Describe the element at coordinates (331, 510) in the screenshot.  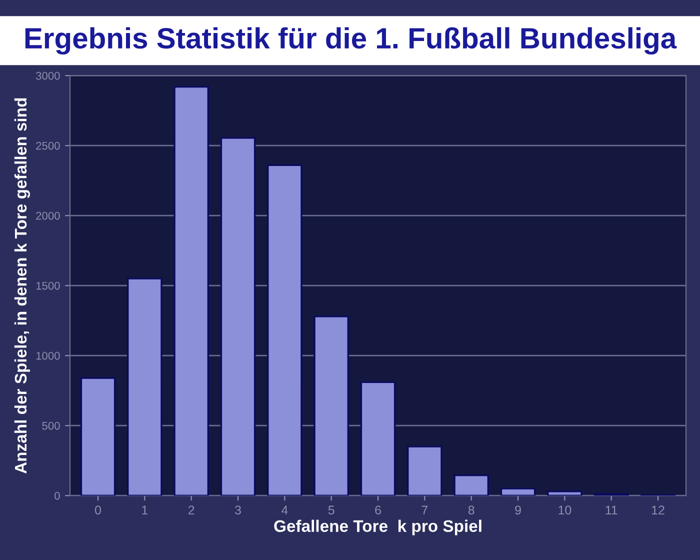
I see `x-tick-label: 5` at that location.